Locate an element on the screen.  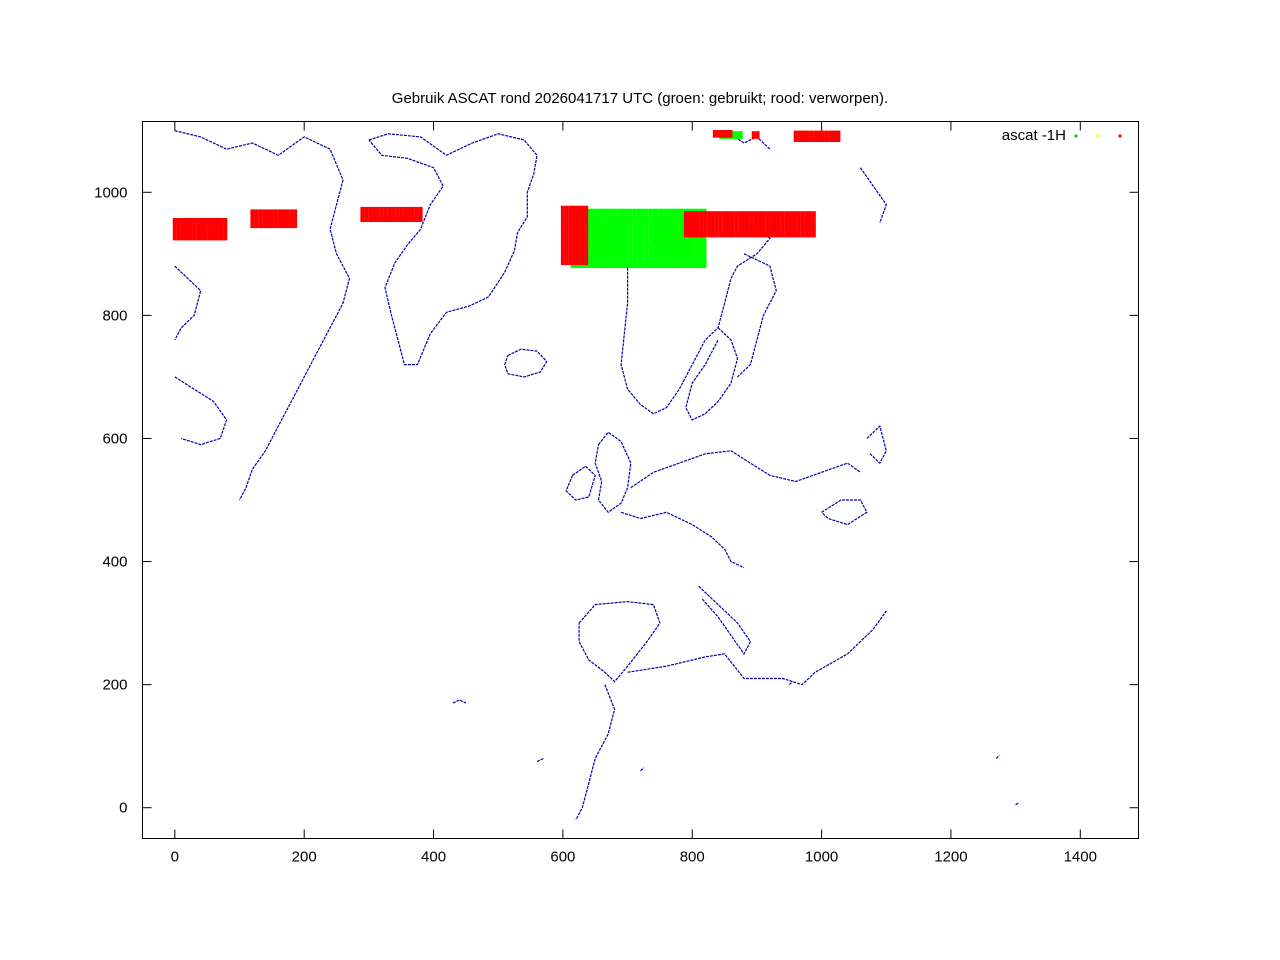
x-tick-label: 1200 is located at coordinates (950, 857).